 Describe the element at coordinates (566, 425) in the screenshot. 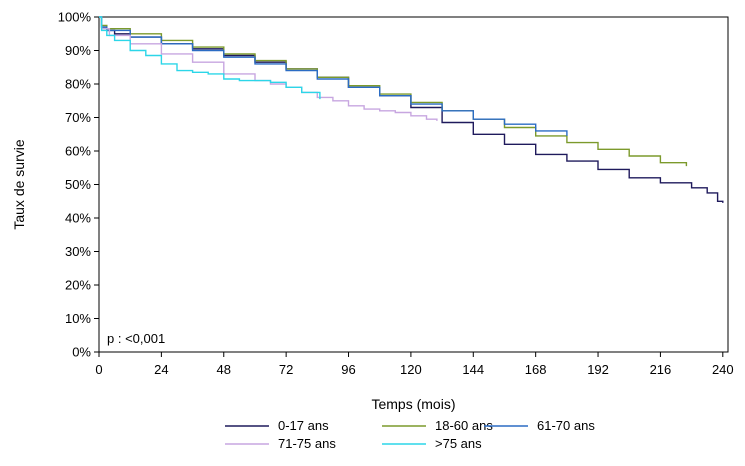

I see `legend-label: 61-70 ans` at that location.